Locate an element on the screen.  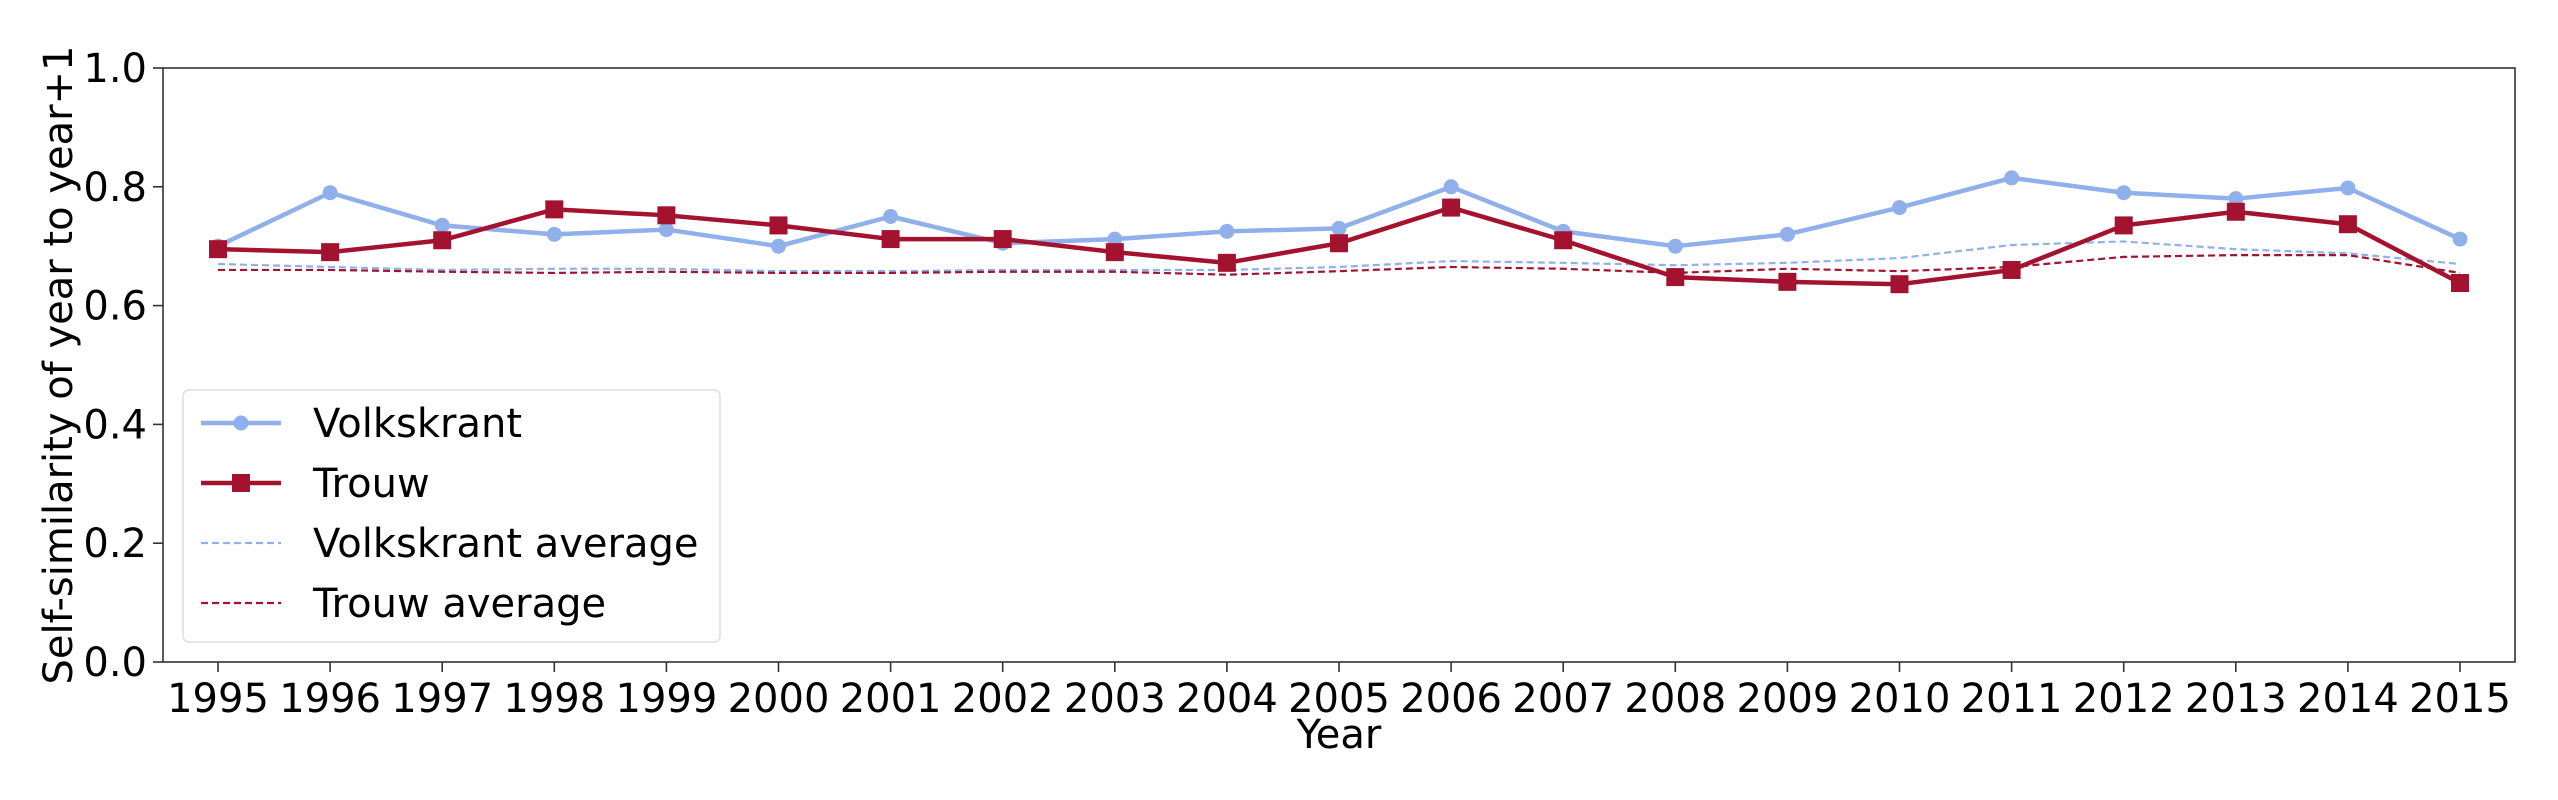
y-tick-label: 0.0 is located at coordinates (115, 663).